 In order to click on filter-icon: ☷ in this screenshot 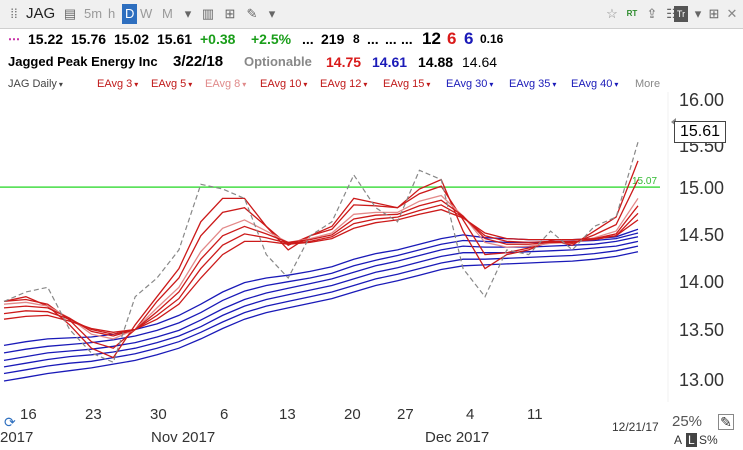, I will do `click(672, 13)`.